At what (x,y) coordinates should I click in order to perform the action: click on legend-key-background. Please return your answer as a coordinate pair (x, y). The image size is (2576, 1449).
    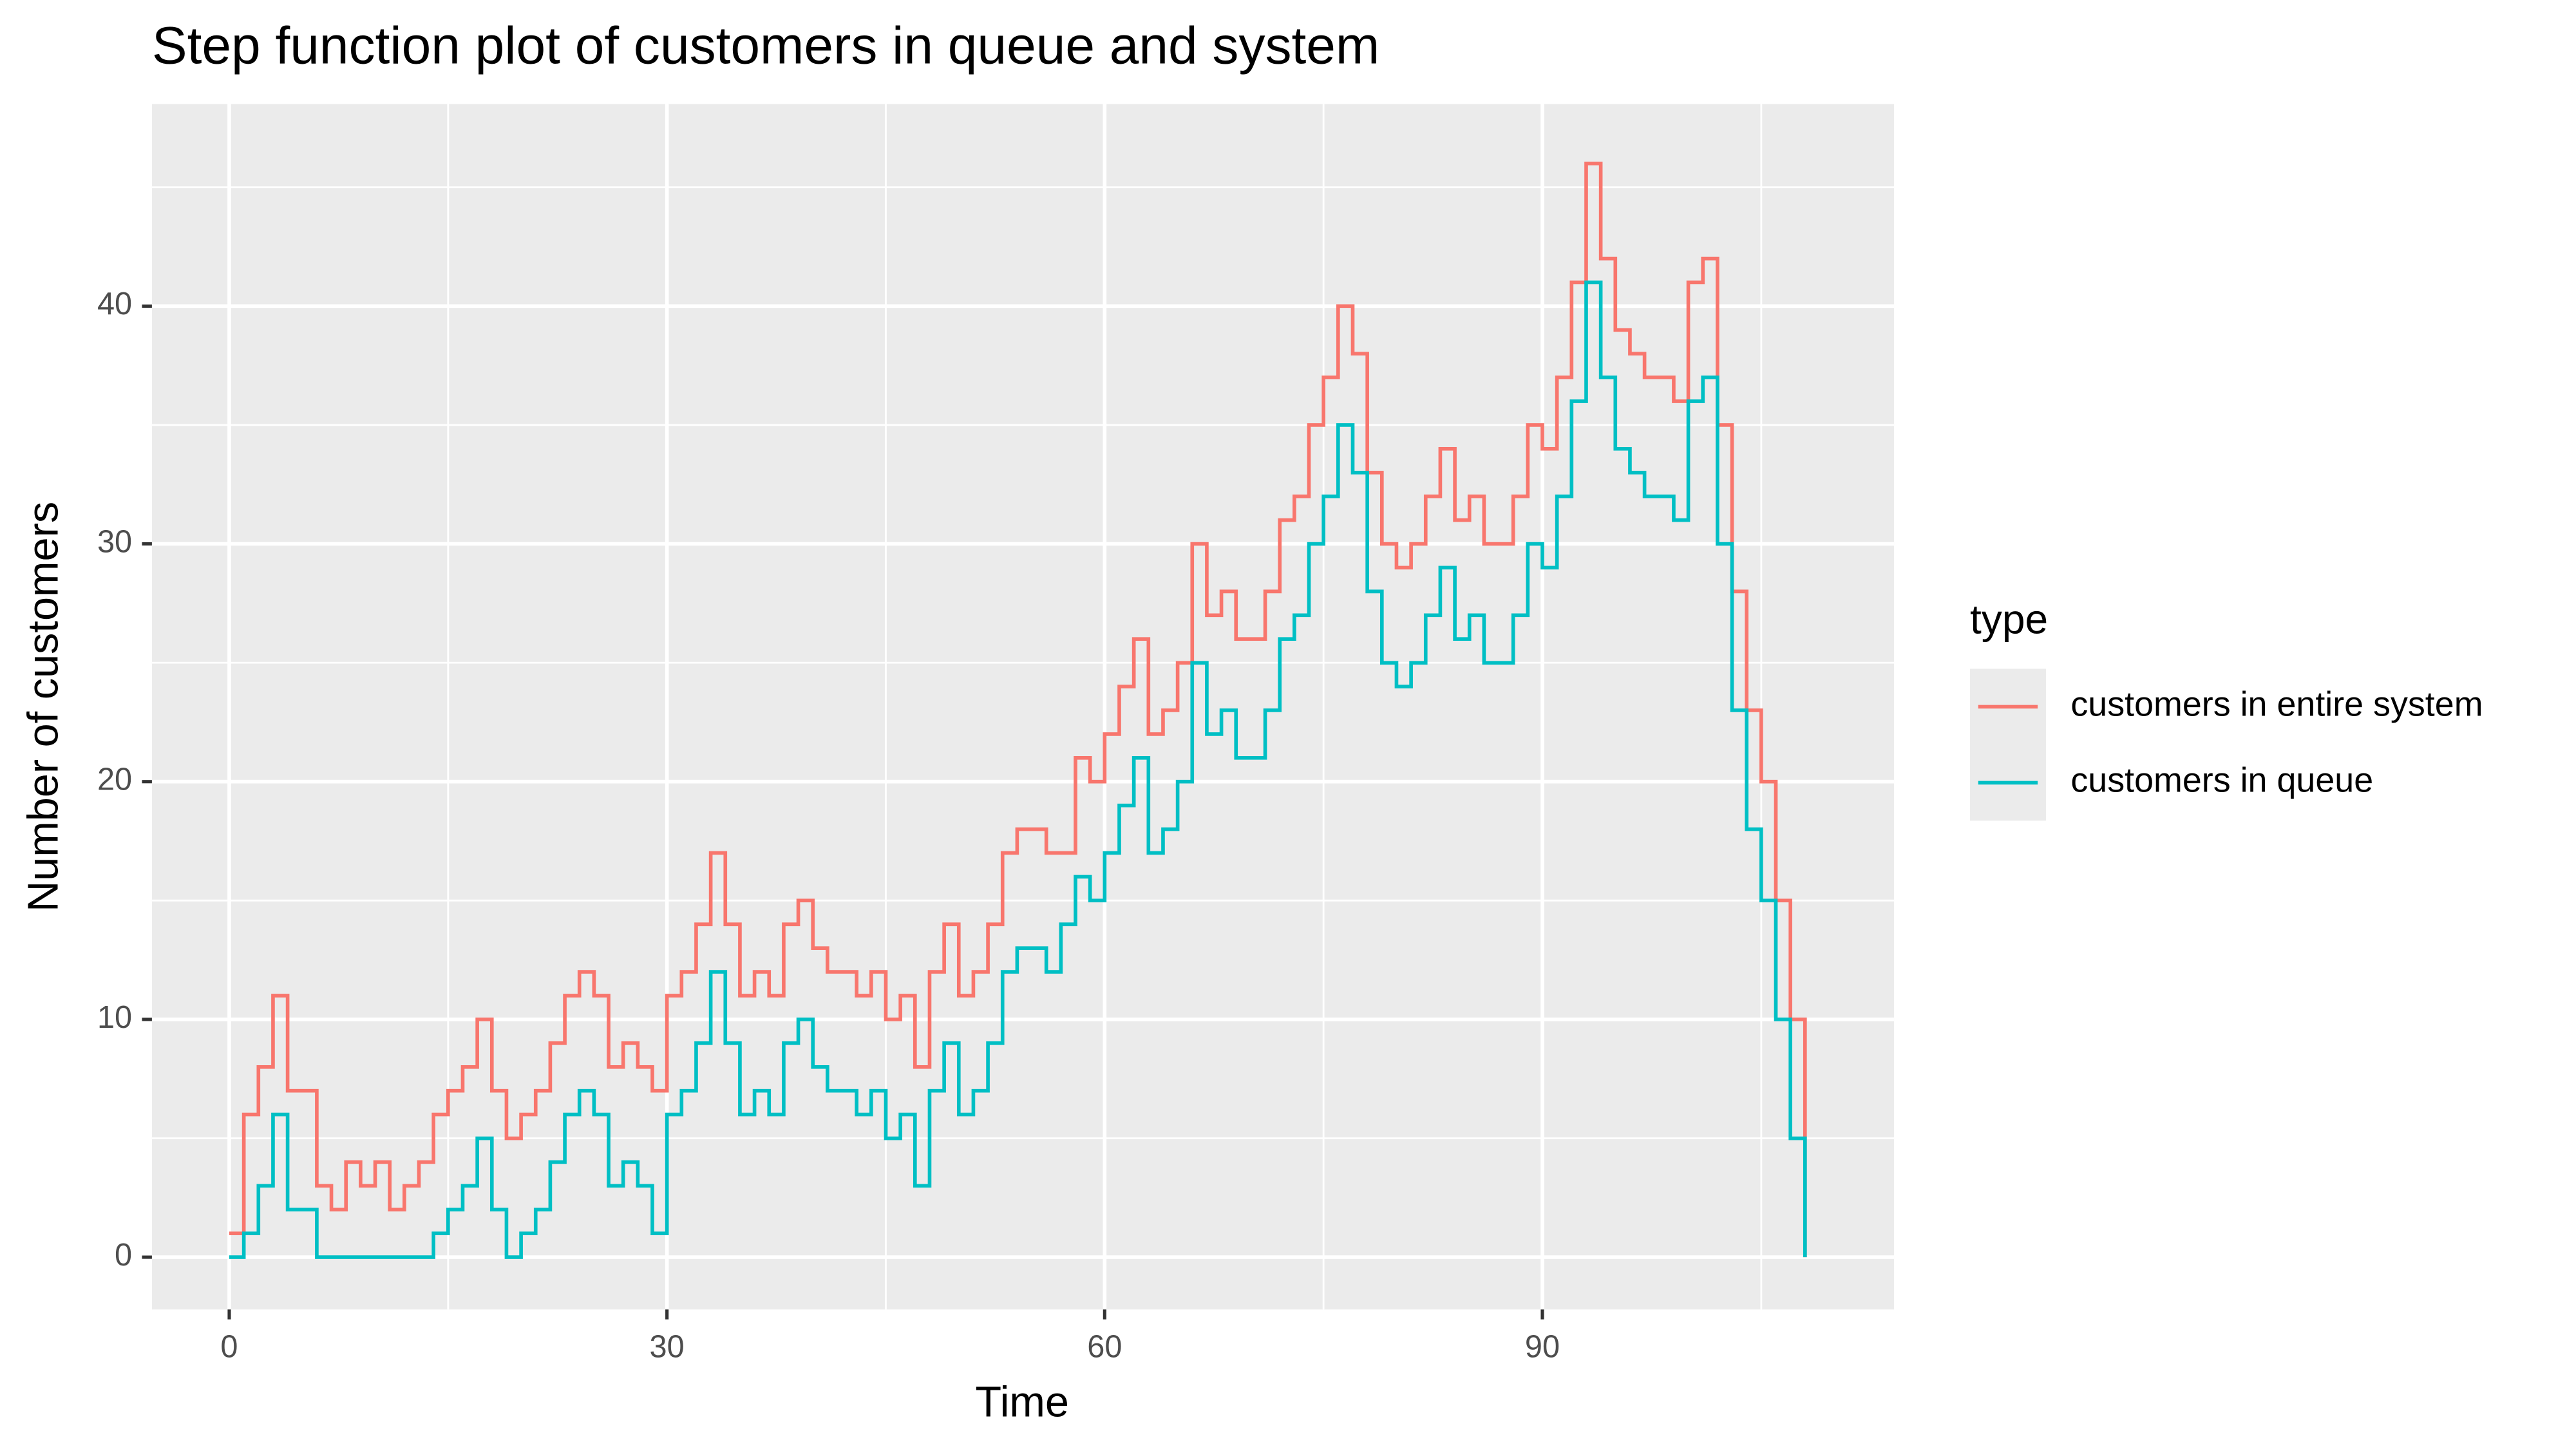
    Looking at the image, I should click on (2008, 745).